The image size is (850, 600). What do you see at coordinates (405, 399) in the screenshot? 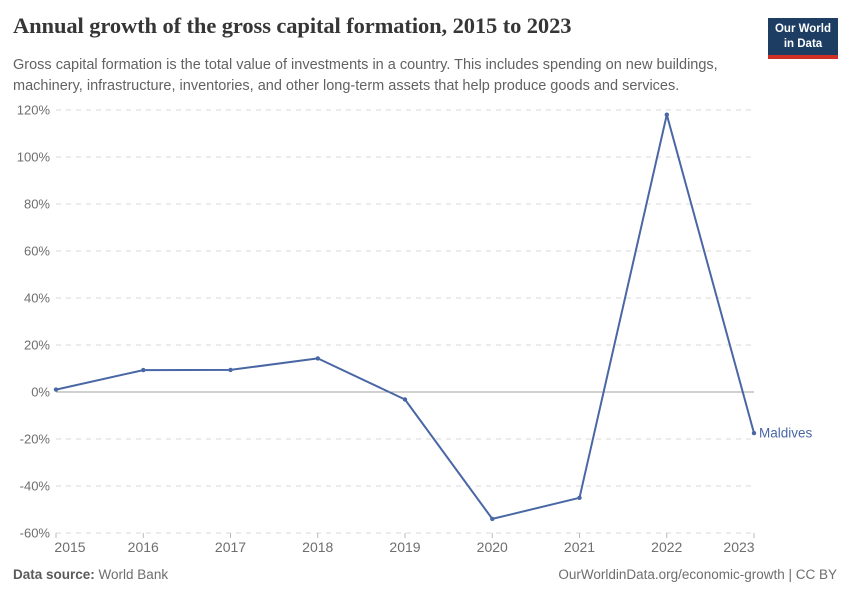
I see `data-point-2019` at bounding box center [405, 399].